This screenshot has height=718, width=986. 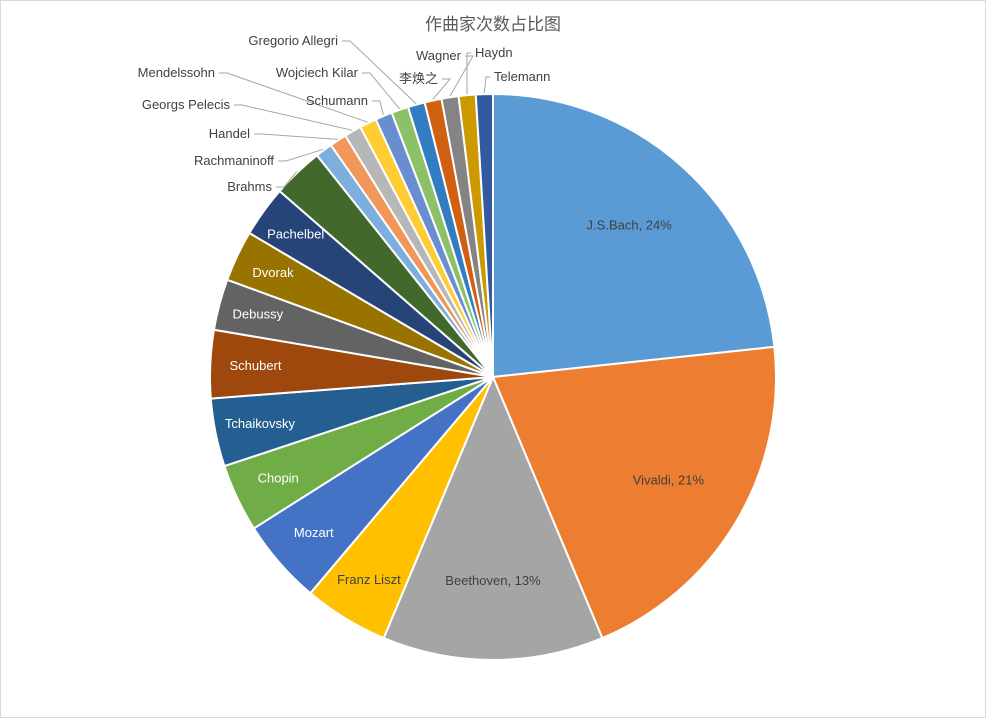 I want to click on slice-label-20: Wagner, so click(x=439, y=55).